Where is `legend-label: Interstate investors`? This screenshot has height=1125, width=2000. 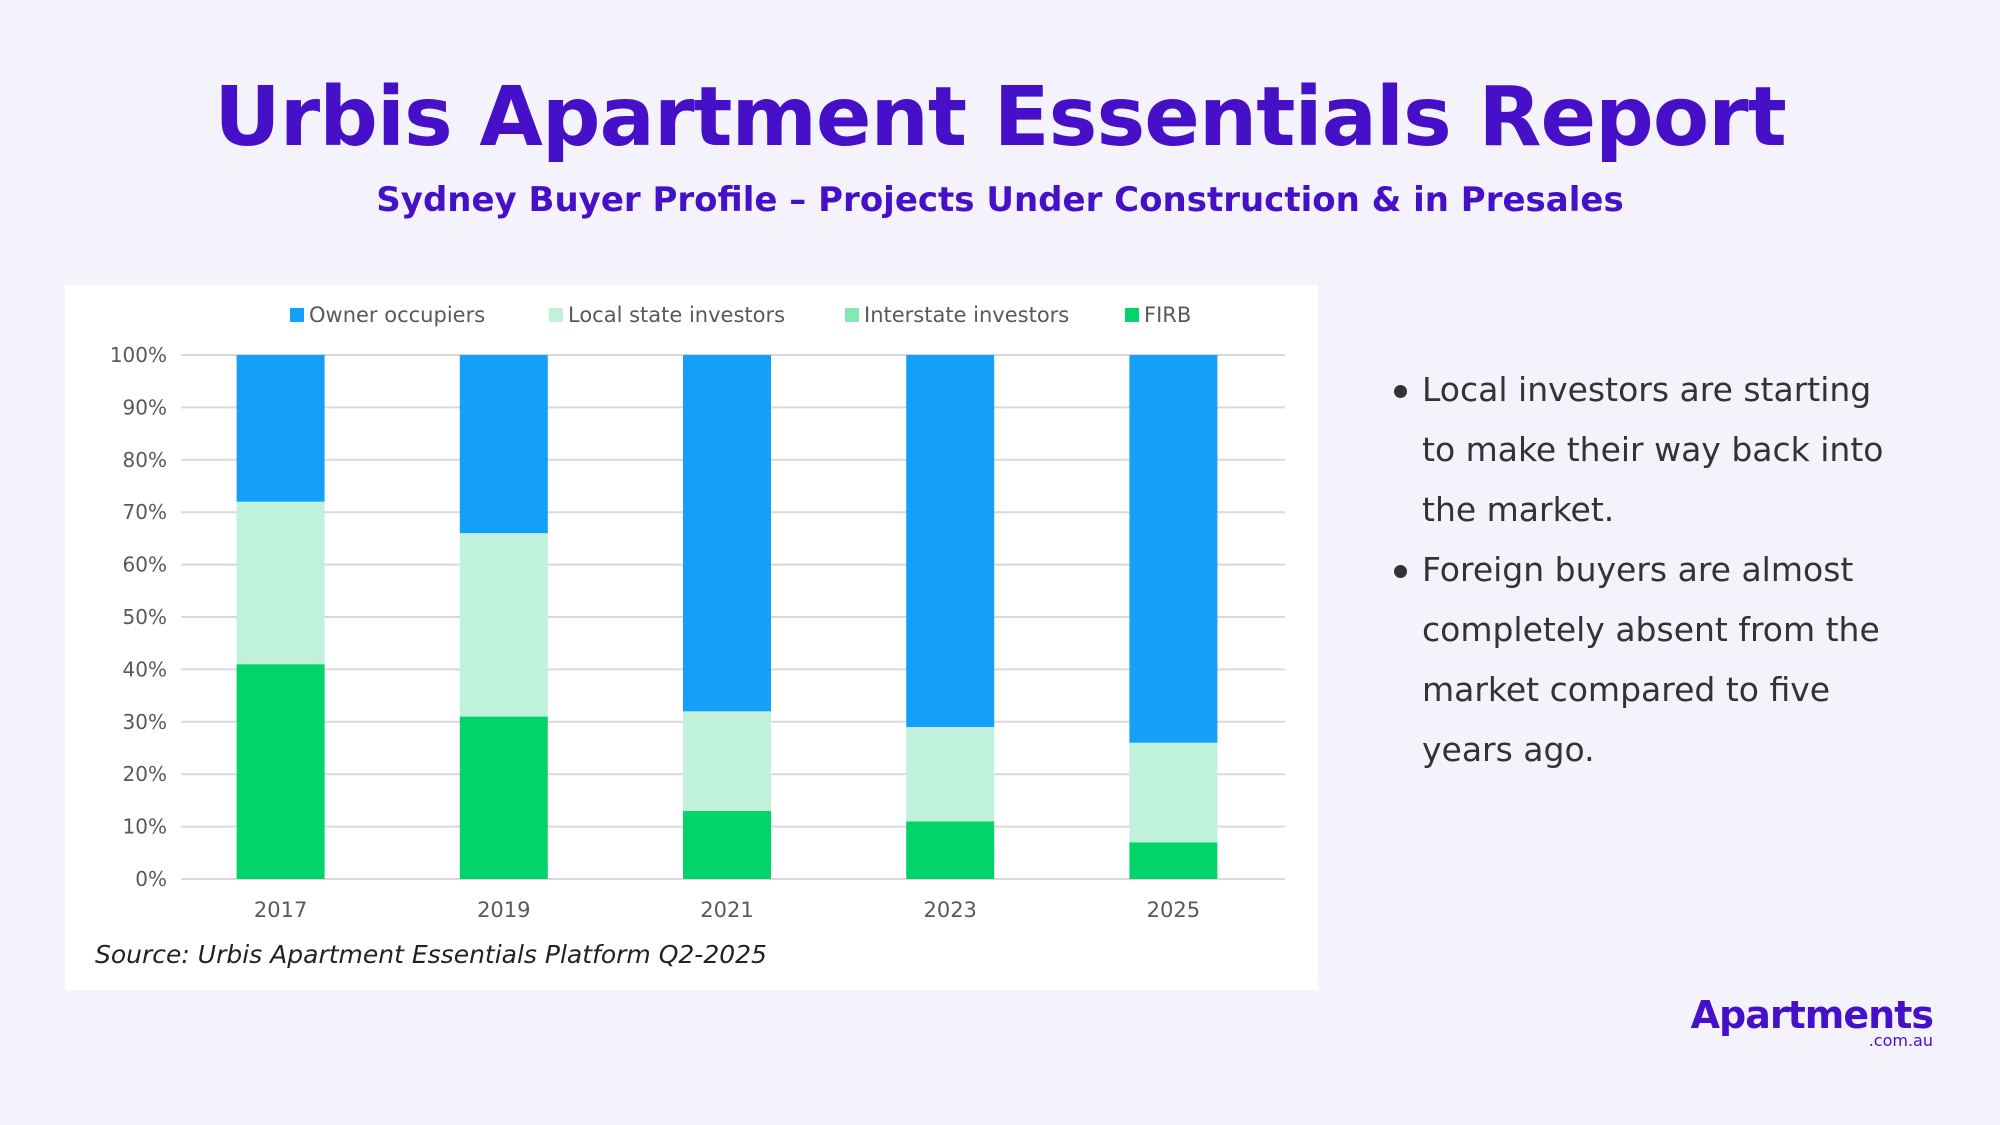 legend-label: Interstate investors is located at coordinates (966, 315).